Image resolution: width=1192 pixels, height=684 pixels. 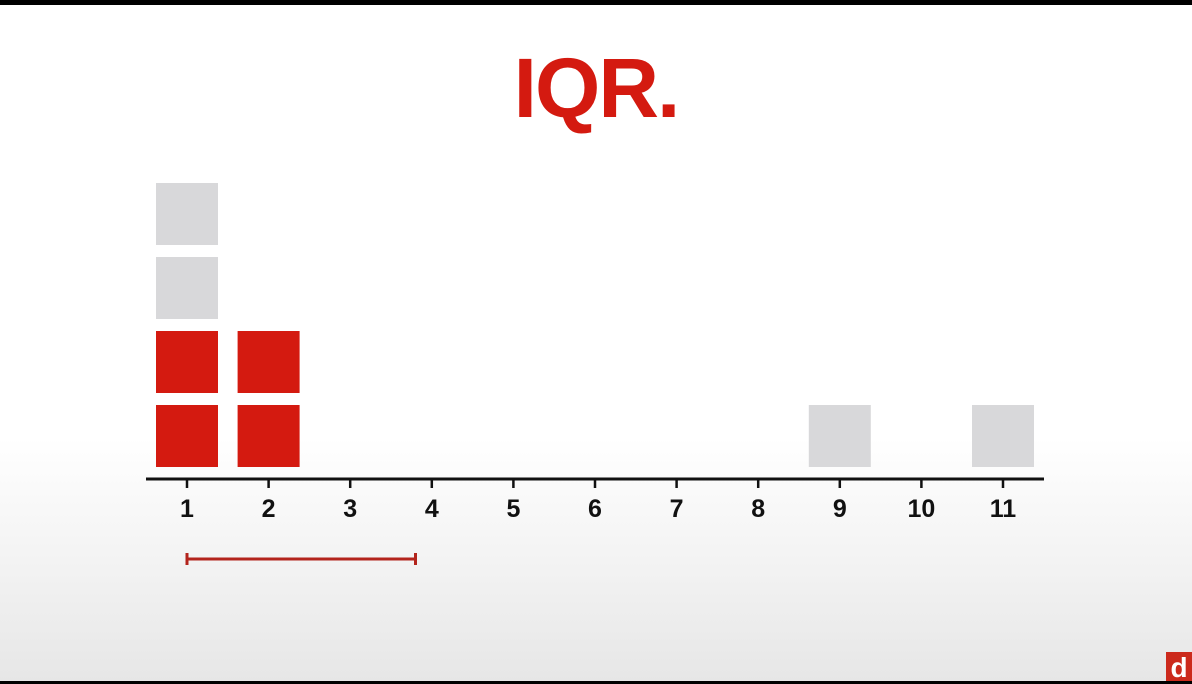 I want to click on x-tick-label-3: 3, so click(x=350, y=509).